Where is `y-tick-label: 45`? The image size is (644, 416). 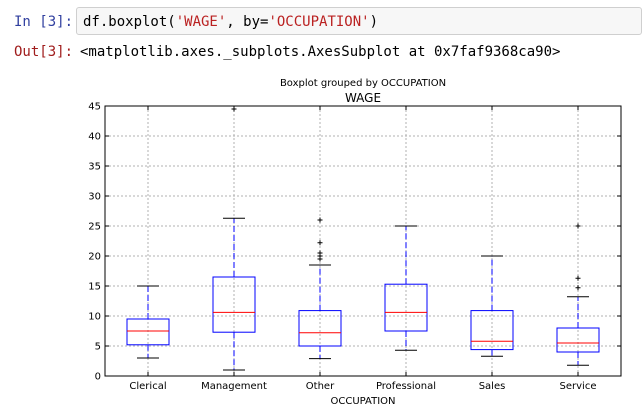 y-tick-label: 45 is located at coordinates (94, 107).